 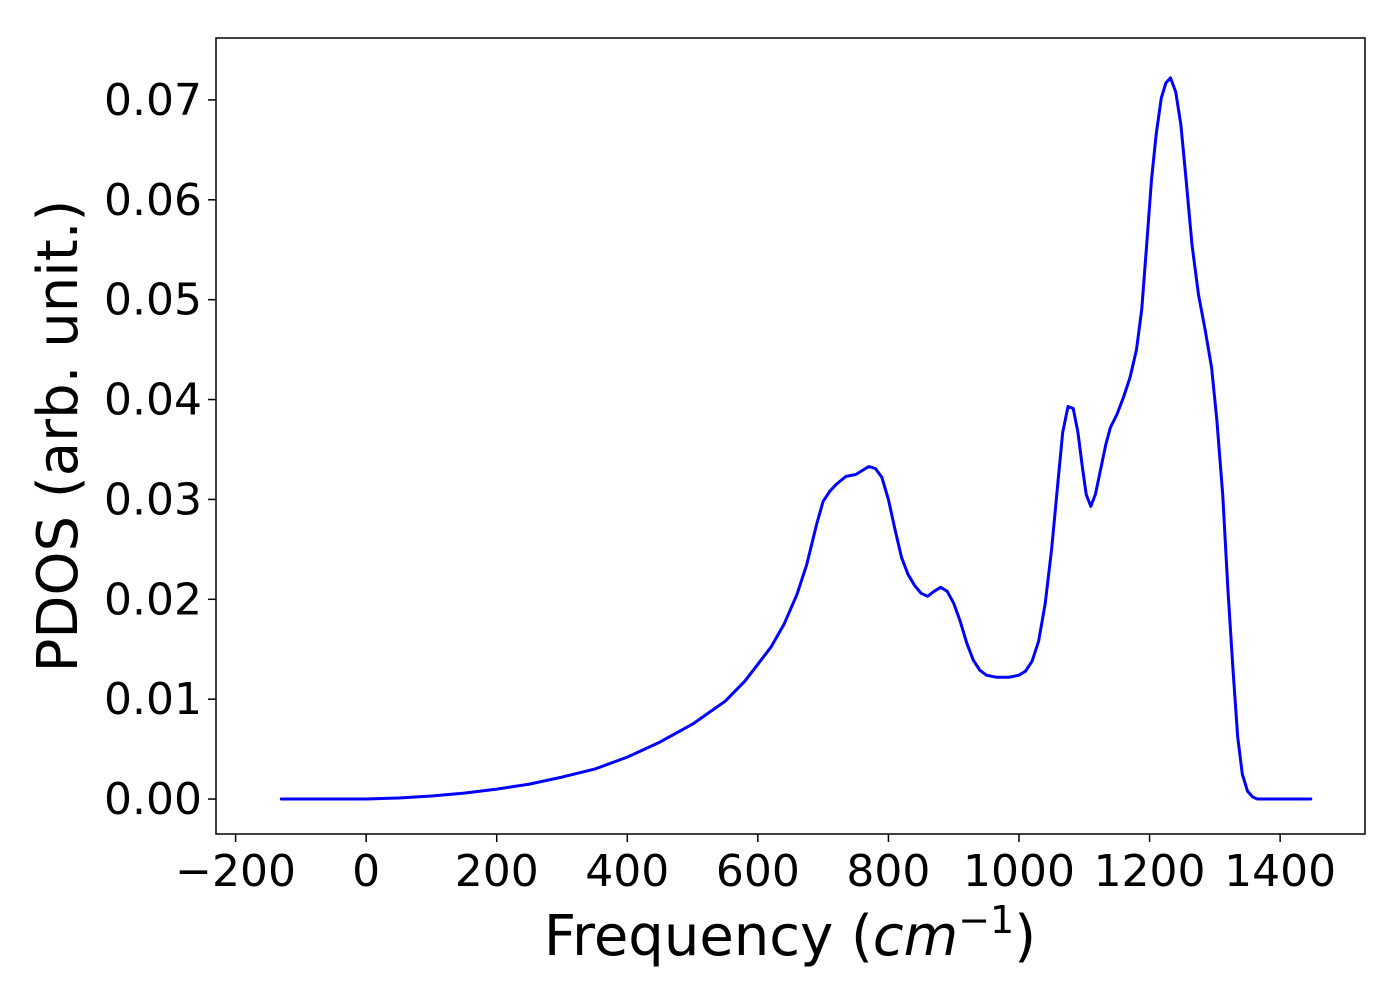 What do you see at coordinates (153, 699) in the screenshot?
I see `y-tick-label: 0.01` at bounding box center [153, 699].